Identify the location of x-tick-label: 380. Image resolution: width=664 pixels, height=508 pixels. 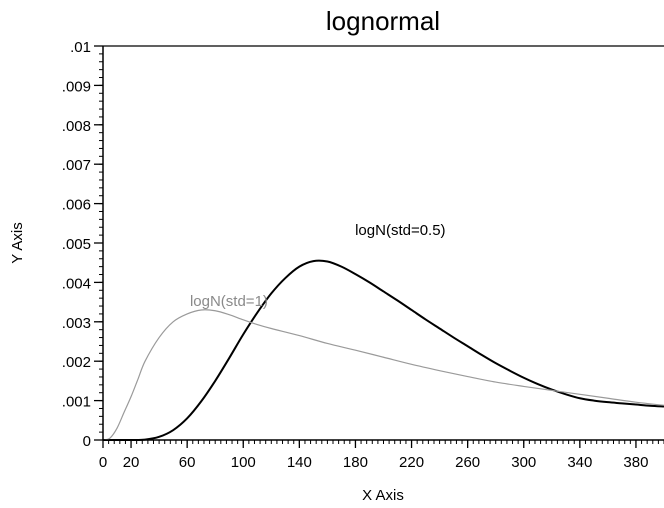
(635, 462).